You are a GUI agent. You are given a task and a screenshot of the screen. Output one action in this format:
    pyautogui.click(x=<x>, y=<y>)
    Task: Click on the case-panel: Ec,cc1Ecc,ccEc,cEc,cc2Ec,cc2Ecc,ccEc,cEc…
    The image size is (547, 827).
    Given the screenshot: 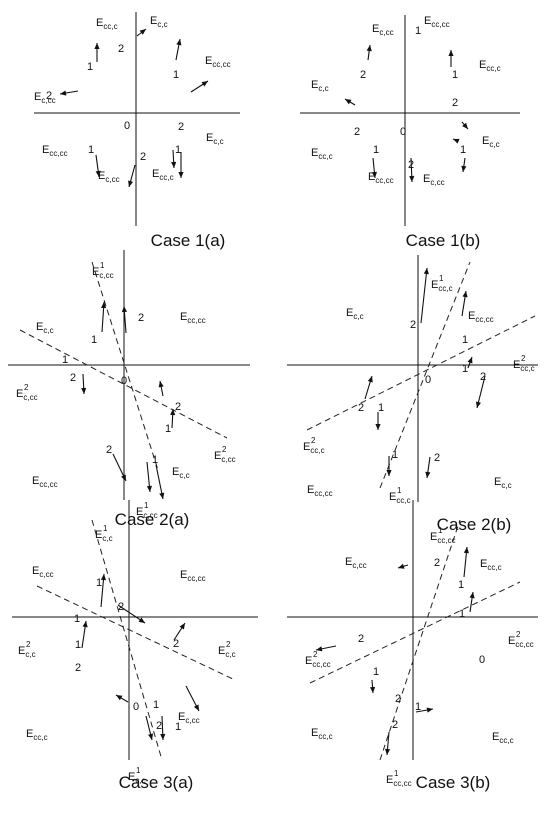 What is the action you would take?
    pyautogui.click(x=129, y=389)
    